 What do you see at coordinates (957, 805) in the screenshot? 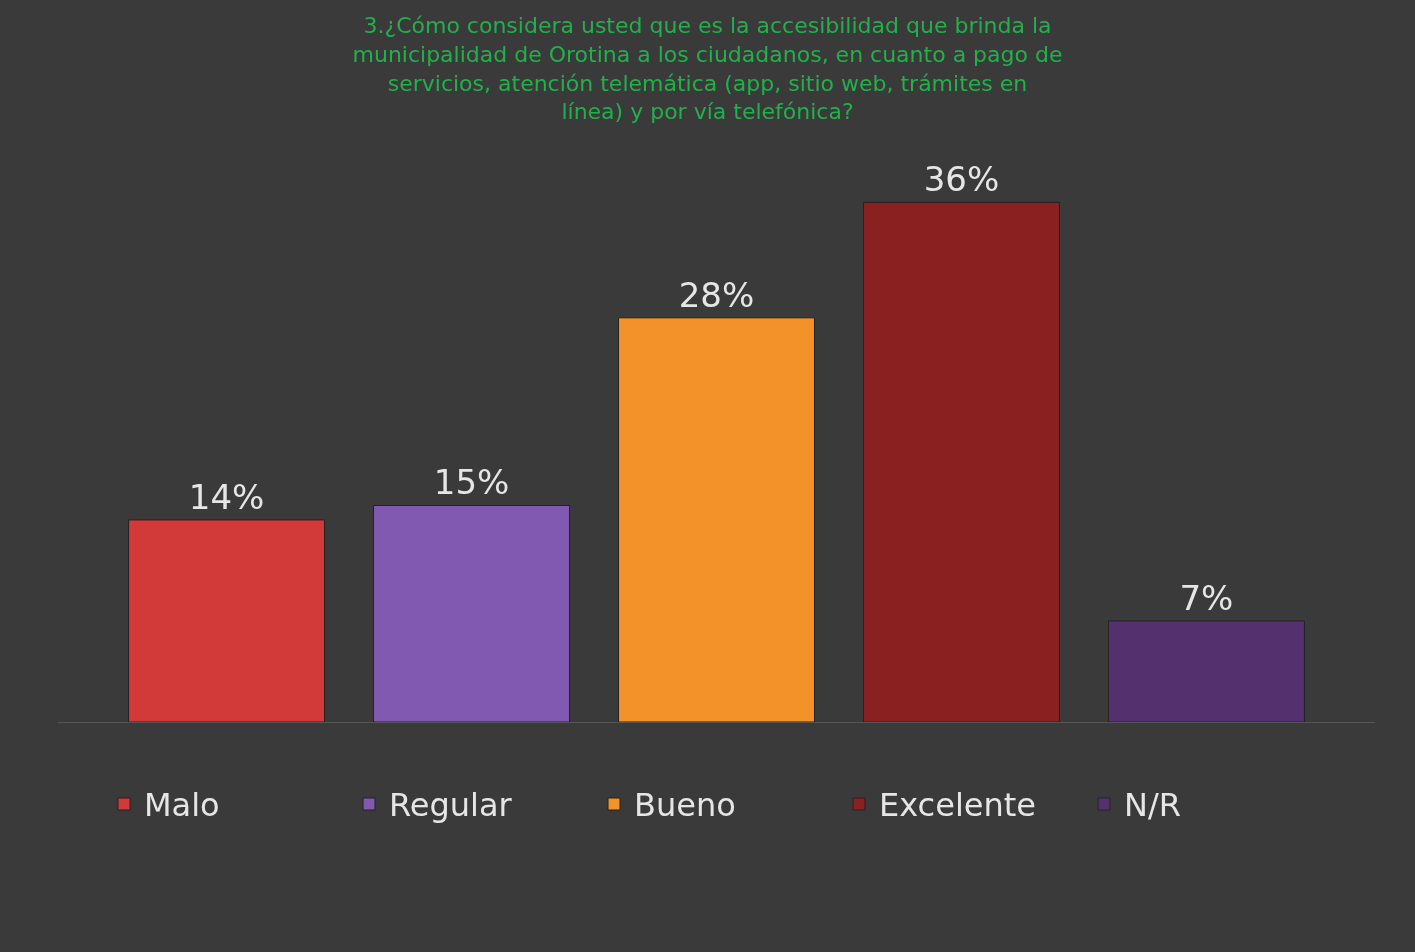
I see `legend-label: Excelente` at bounding box center [957, 805].